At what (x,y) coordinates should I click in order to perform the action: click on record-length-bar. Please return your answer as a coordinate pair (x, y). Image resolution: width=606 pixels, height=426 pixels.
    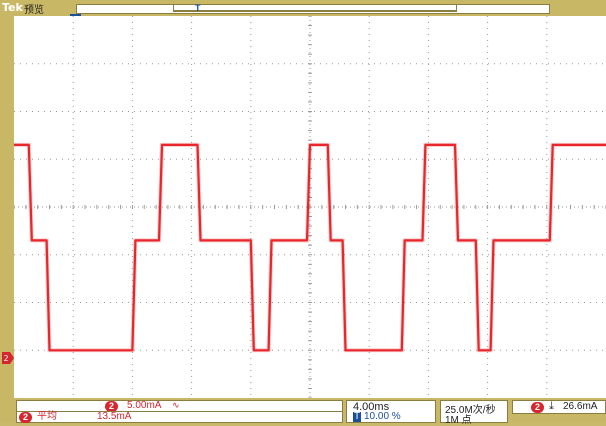
    Looking at the image, I should click on (313, 9).